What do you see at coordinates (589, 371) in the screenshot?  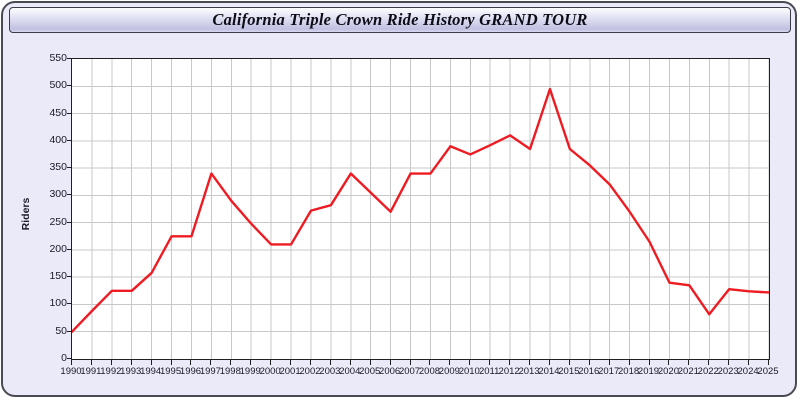 I see `x-axis-tick-label: 2016` at bounding box center [589, 371].